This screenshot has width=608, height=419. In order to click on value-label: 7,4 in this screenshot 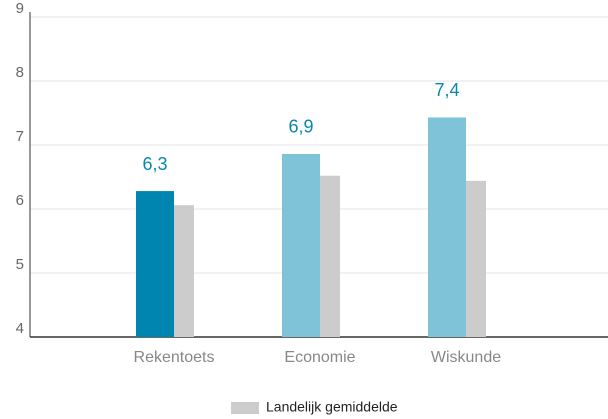, I will do `click(446, 90)`.